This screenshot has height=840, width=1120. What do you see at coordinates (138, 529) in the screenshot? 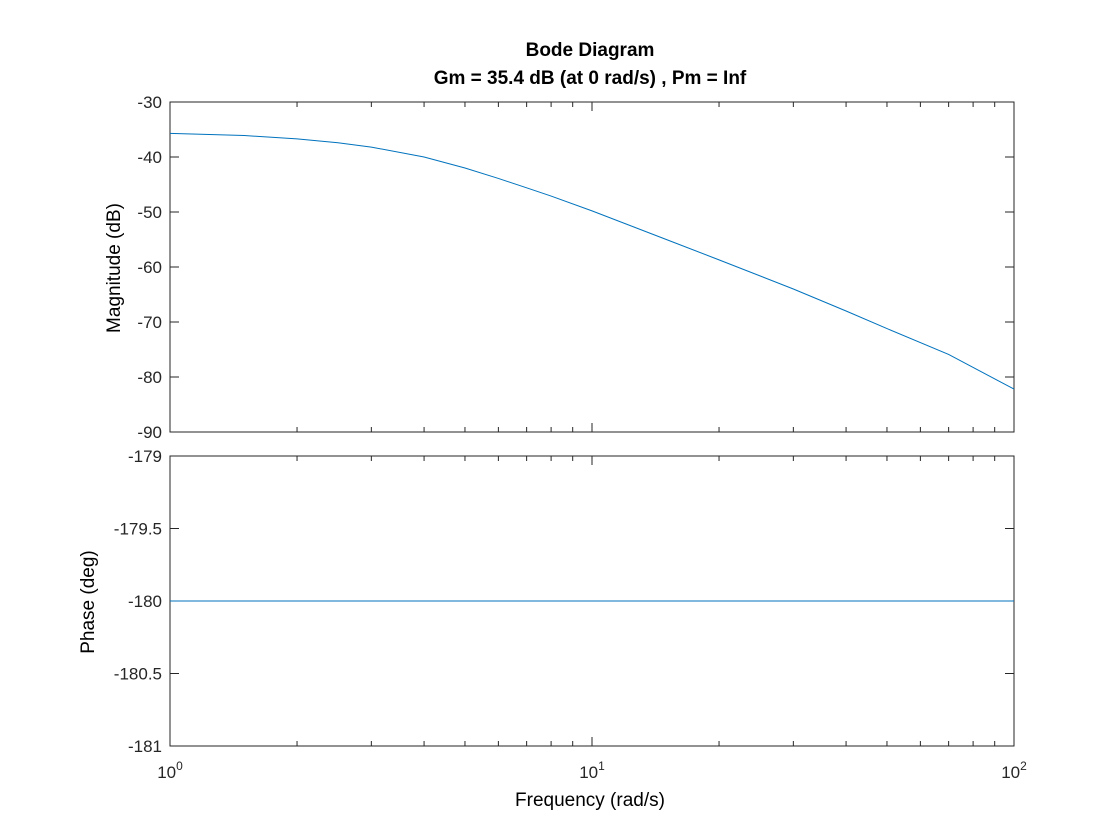
I see `phase-y-tick-label: -179.5` at bounding box center [138, 529].